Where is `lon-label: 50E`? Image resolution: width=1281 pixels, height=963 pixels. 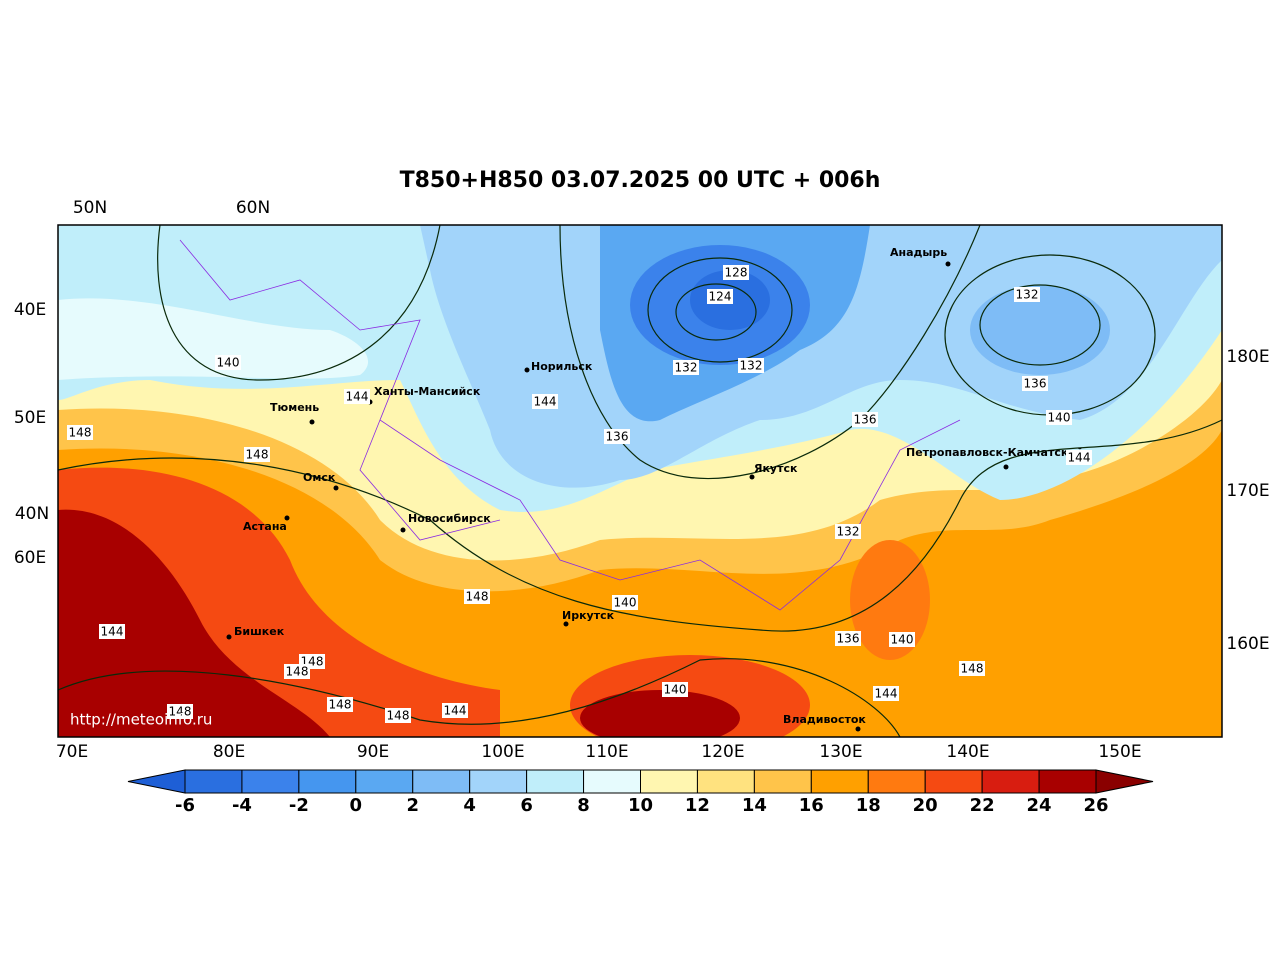 lon-label: 50E is located at coordinates (30, 418).